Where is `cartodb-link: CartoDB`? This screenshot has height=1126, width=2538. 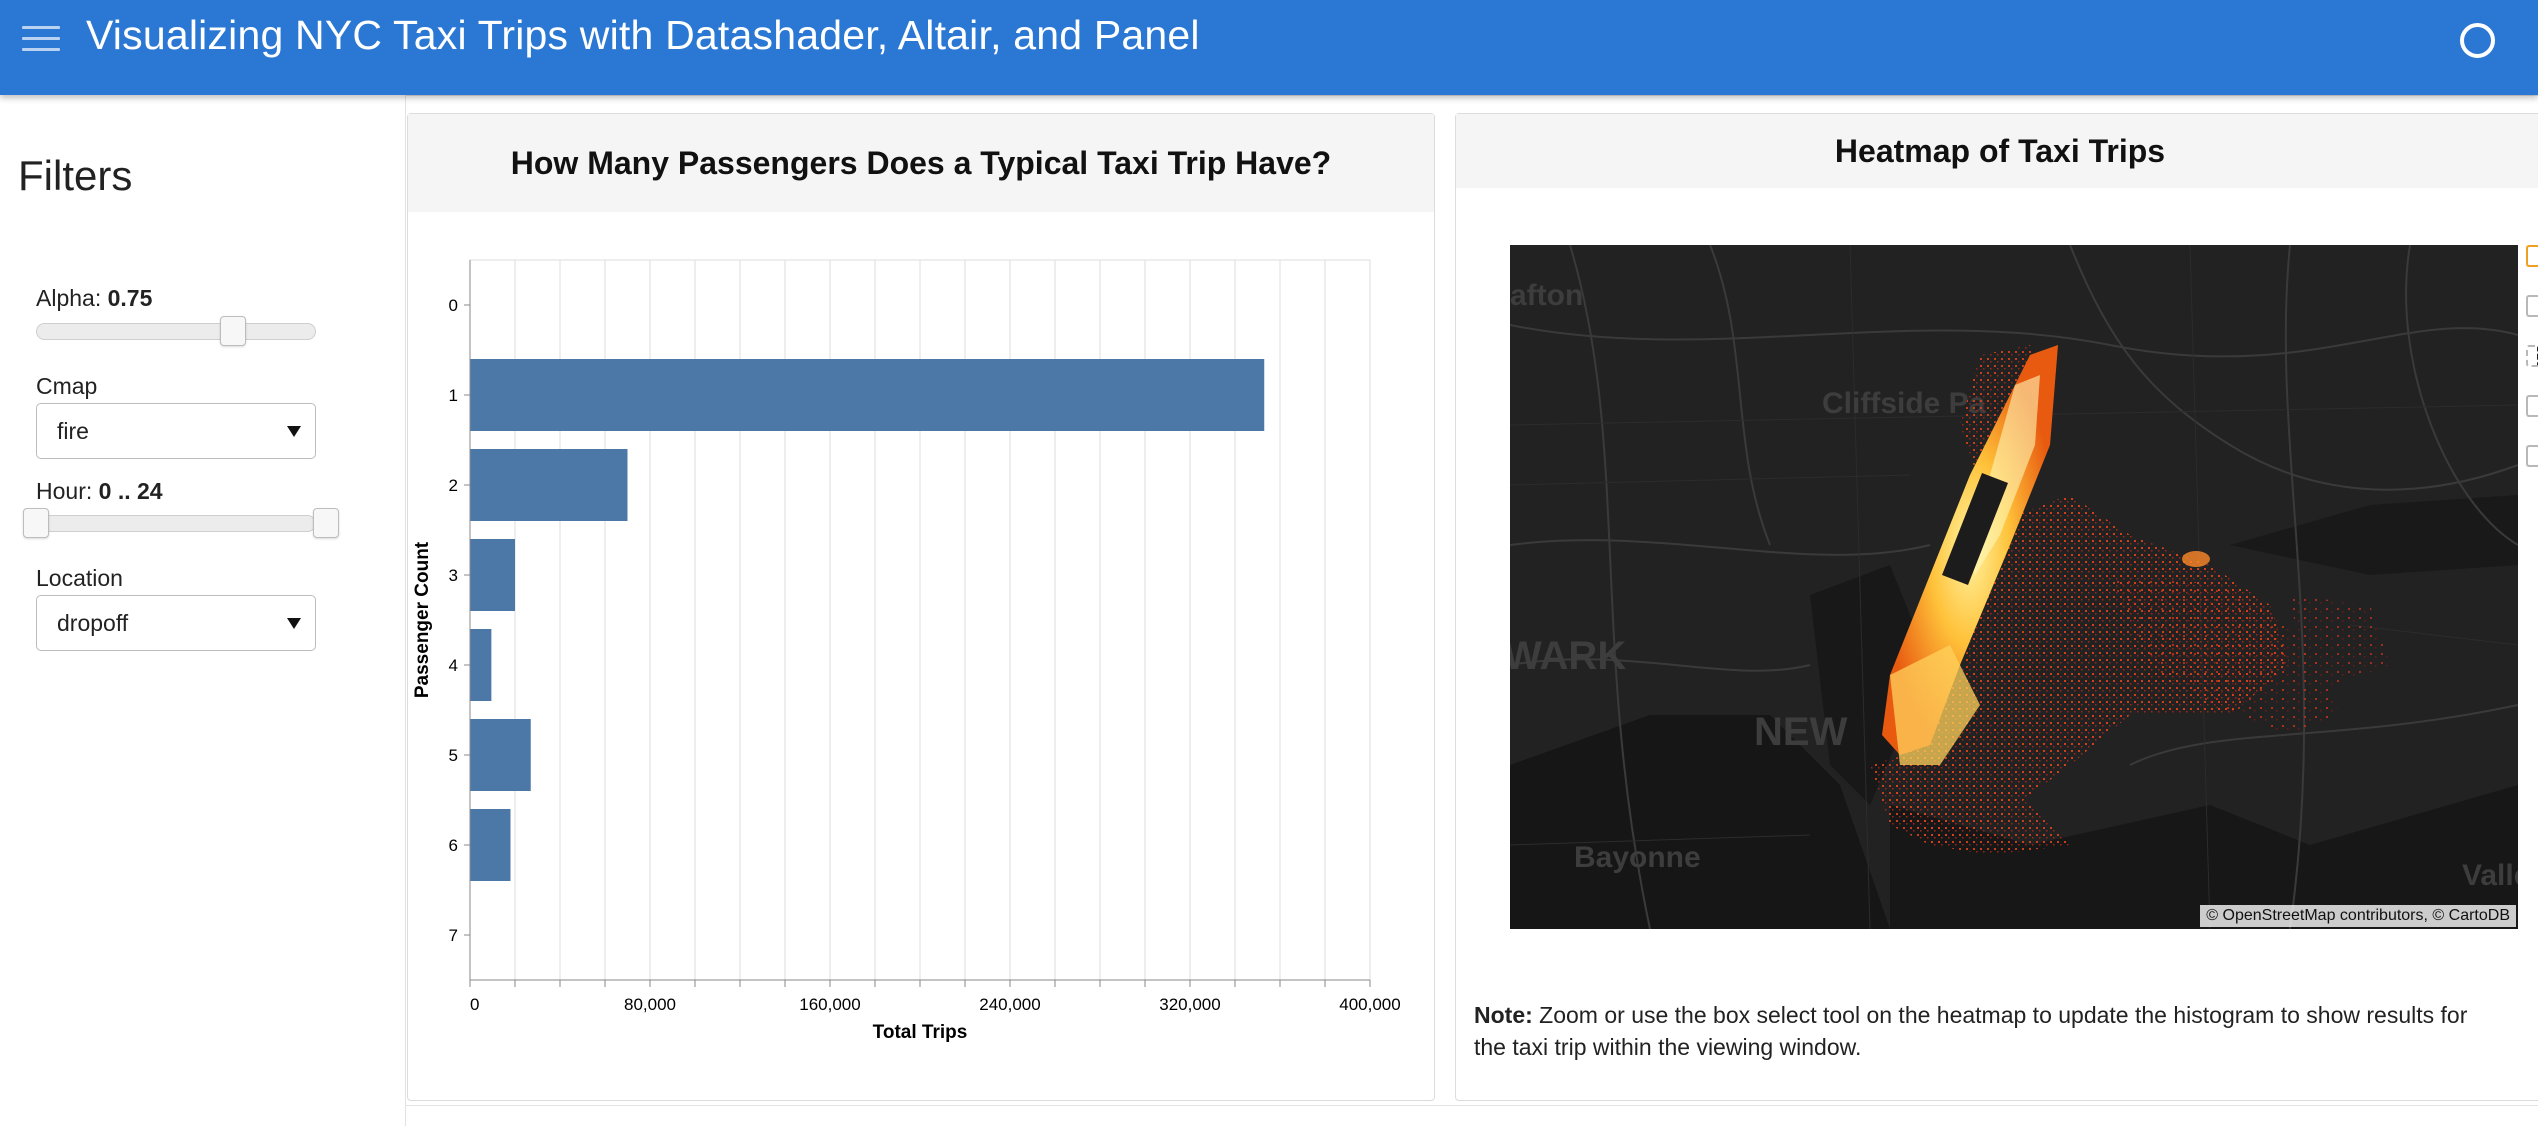
cartodb-link: CartoDB is located at coordinates (2479, 915).